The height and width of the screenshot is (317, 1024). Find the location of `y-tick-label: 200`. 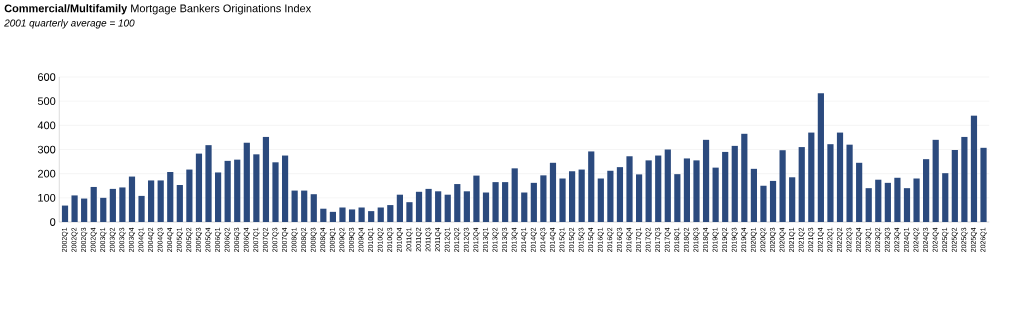

y-tick-label: 200 is located at coordinates (47, 173).